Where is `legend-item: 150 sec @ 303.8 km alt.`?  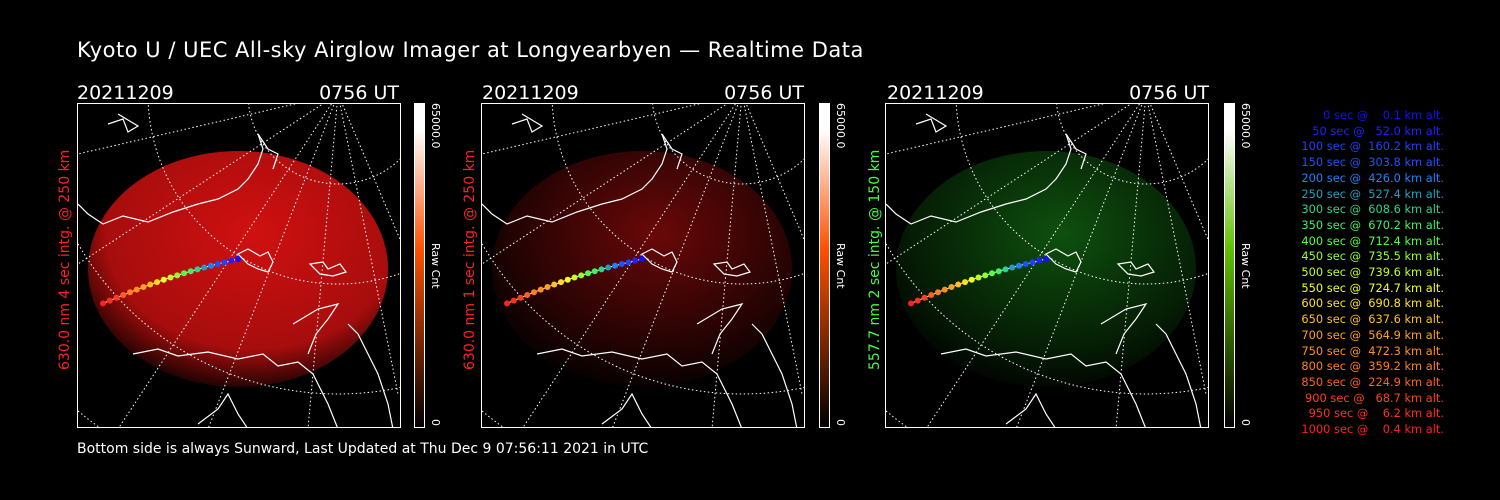
legend-item: 150 sec @ 303.8 km alt. is located at coordinates (1370, 162).